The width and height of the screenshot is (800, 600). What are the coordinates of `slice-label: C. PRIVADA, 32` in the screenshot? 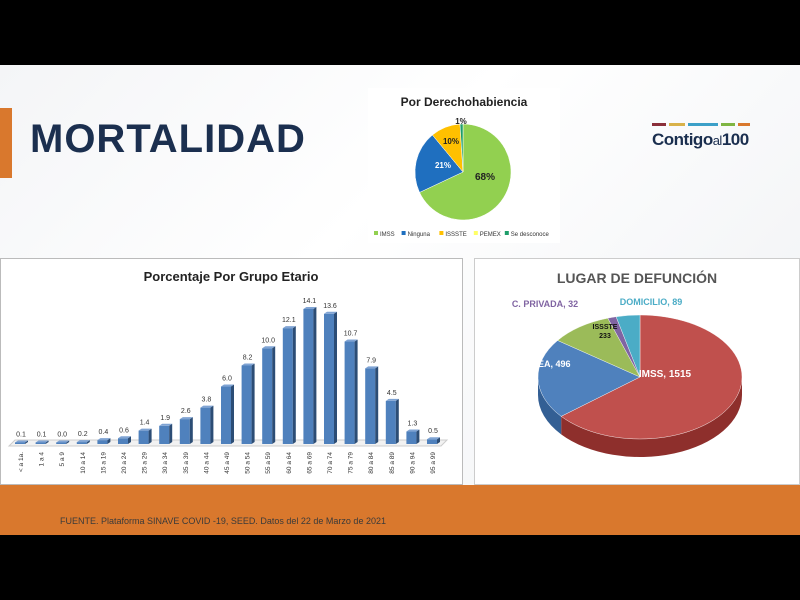 It's located at (545, 304).